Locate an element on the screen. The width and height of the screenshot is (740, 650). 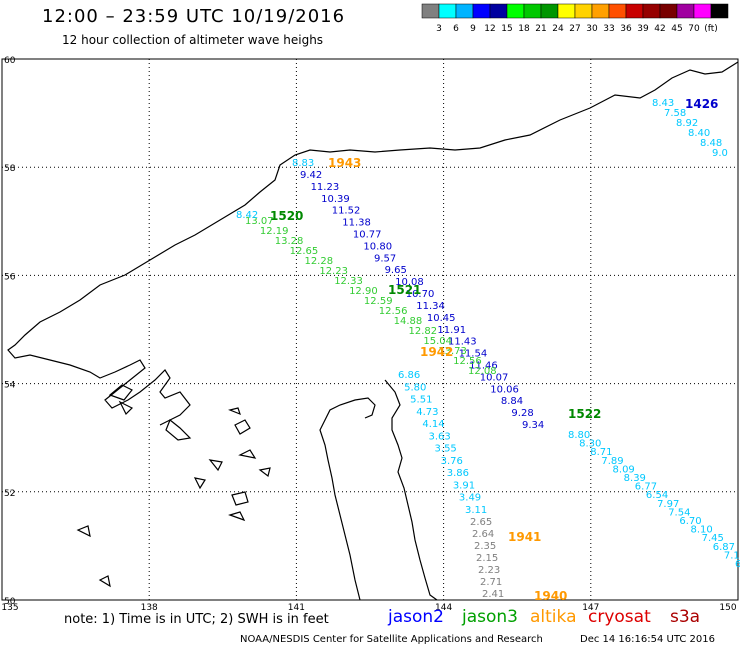
swh-value-label: 7.97 is located at coordinates (668, 504).